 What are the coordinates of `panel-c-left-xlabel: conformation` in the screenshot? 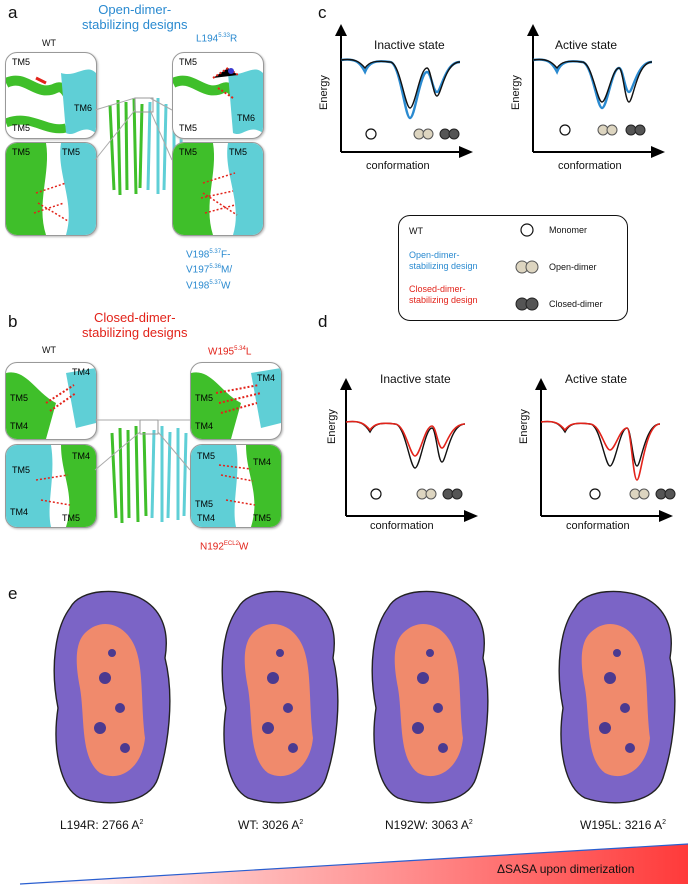 It's located at (398, 166).